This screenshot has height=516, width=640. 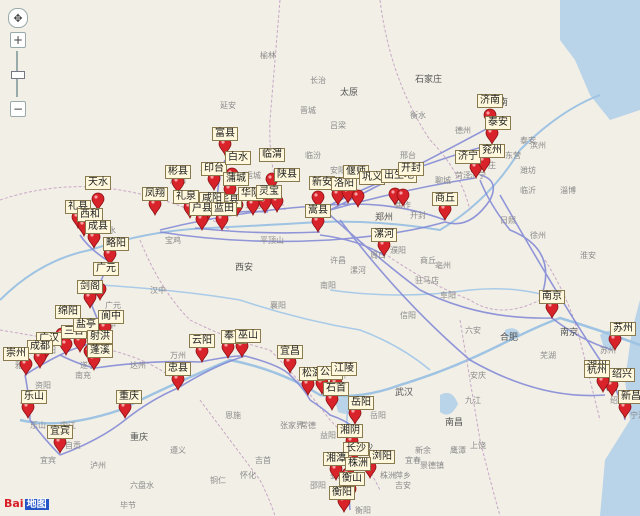 What do you see at coordinates (513, 155) in the screenshot?
I see `base-place-label: 东营` at bounding box center [513, 155].